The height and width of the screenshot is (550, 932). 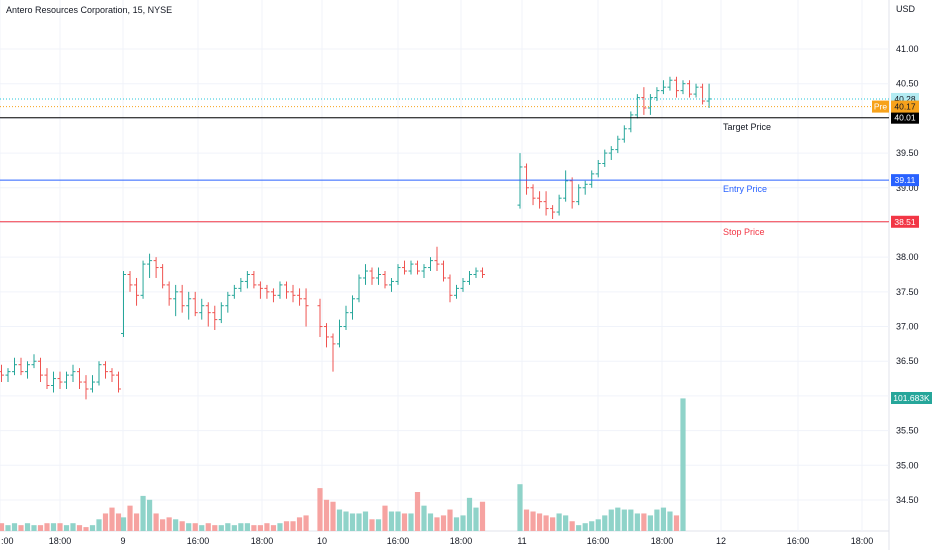 I want to click on pre-label-text: Pre, so click(x=881, y=107).